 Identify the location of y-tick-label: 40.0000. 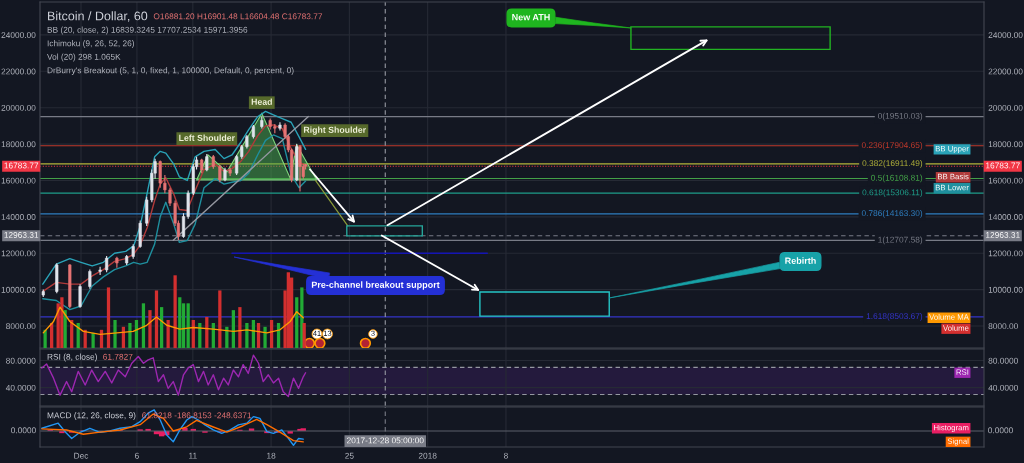
(20, 387).